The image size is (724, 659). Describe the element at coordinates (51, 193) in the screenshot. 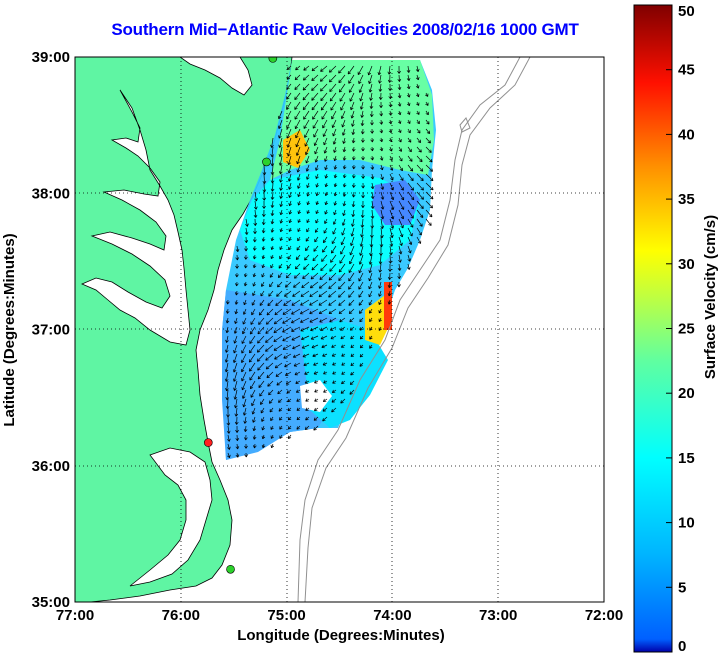

I see `latitude-tick: 38:00` at that location.